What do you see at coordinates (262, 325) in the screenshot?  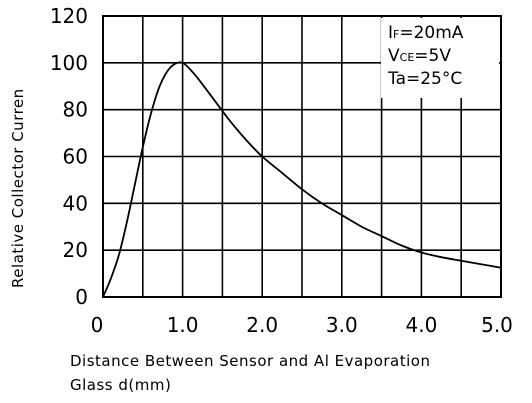 I see `x-tick-label: 2.0` at bounding box center [262, 325].